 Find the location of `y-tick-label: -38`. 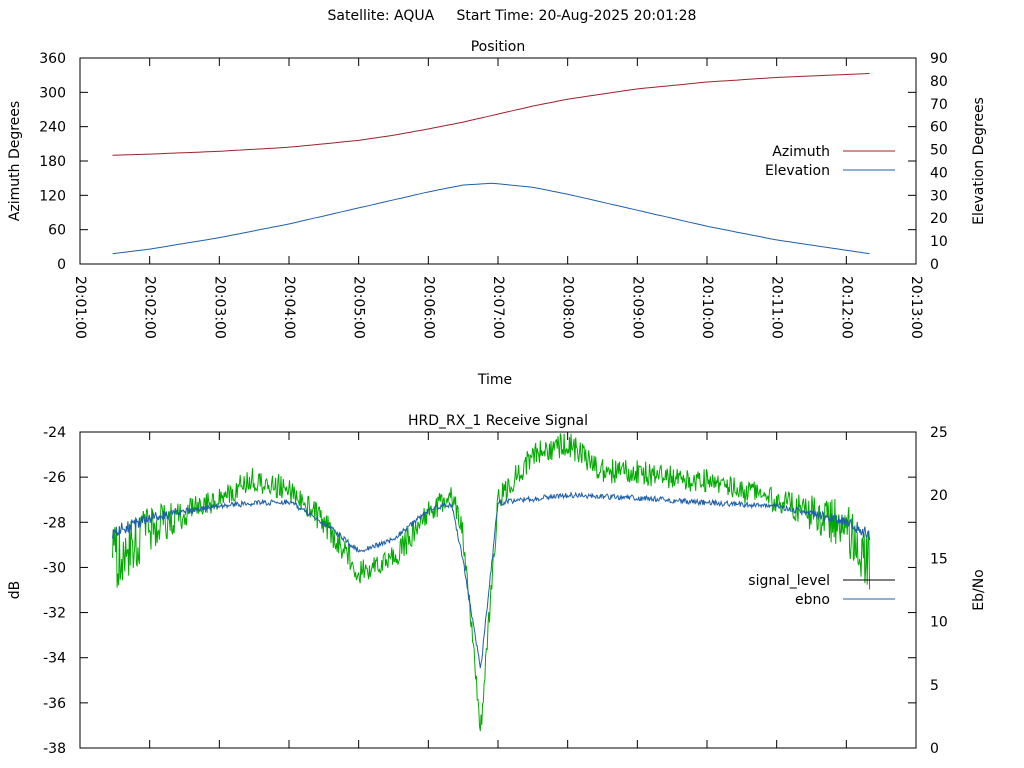

y-tick-label: -38 is located at coordinates (54, 749).